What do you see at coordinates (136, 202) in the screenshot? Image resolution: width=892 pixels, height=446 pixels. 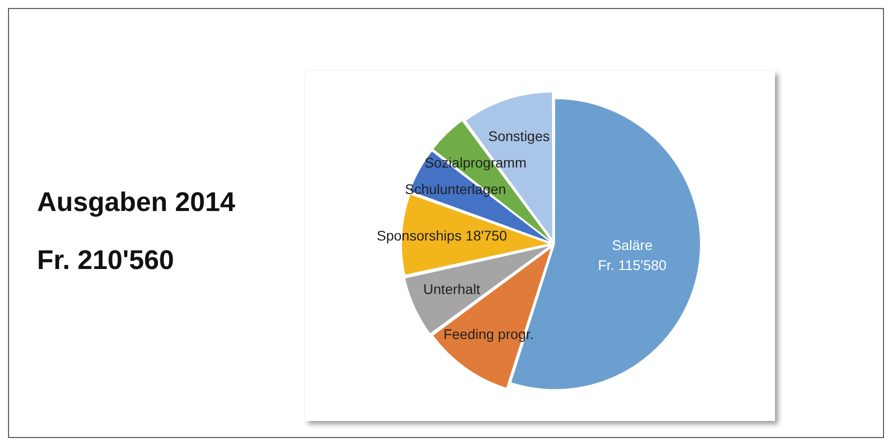 I see `text: Ausgaben 2014` at bounding box center [136, 202].